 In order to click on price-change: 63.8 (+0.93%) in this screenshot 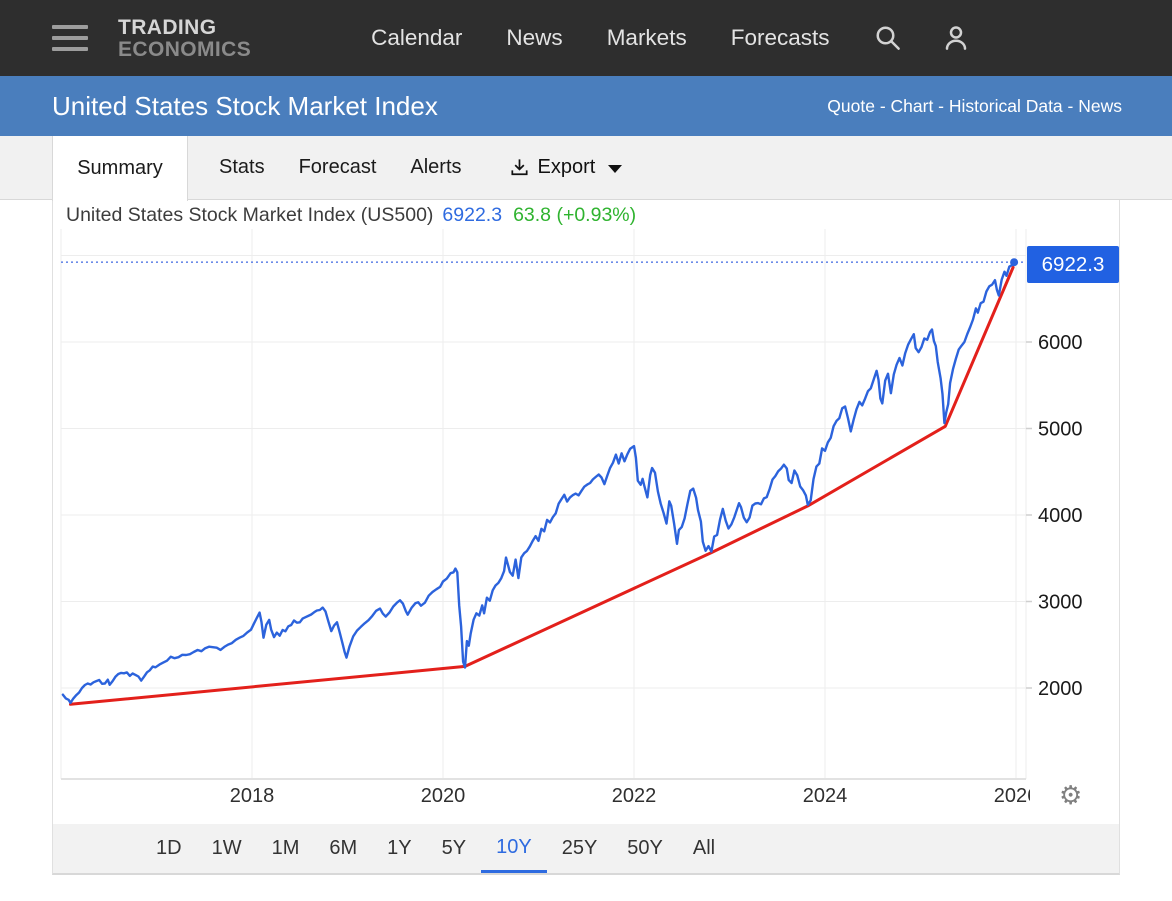, I will do `click(575, 215)`.